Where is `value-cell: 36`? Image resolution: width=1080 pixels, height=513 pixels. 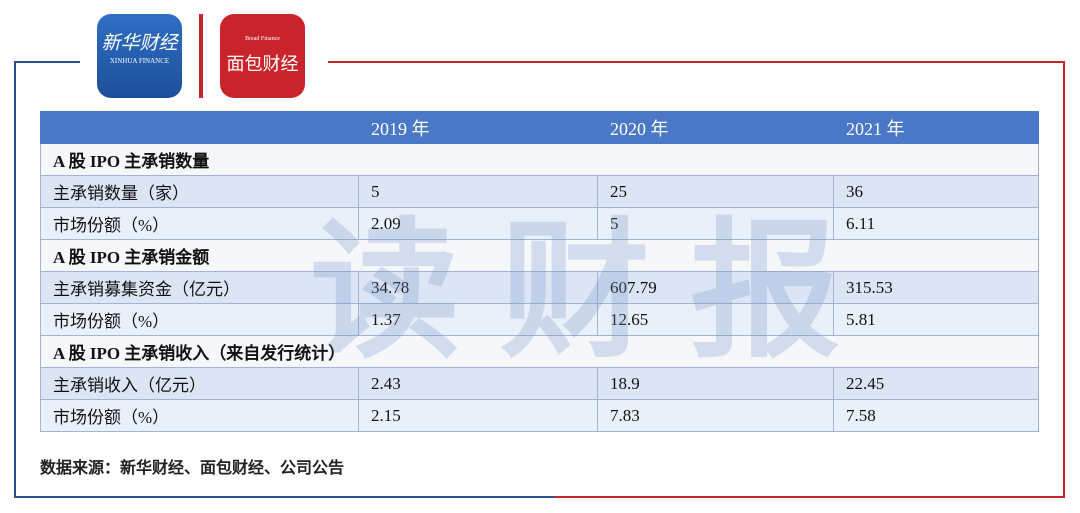
value-cell: 36 is located at coordinates (936, 191).